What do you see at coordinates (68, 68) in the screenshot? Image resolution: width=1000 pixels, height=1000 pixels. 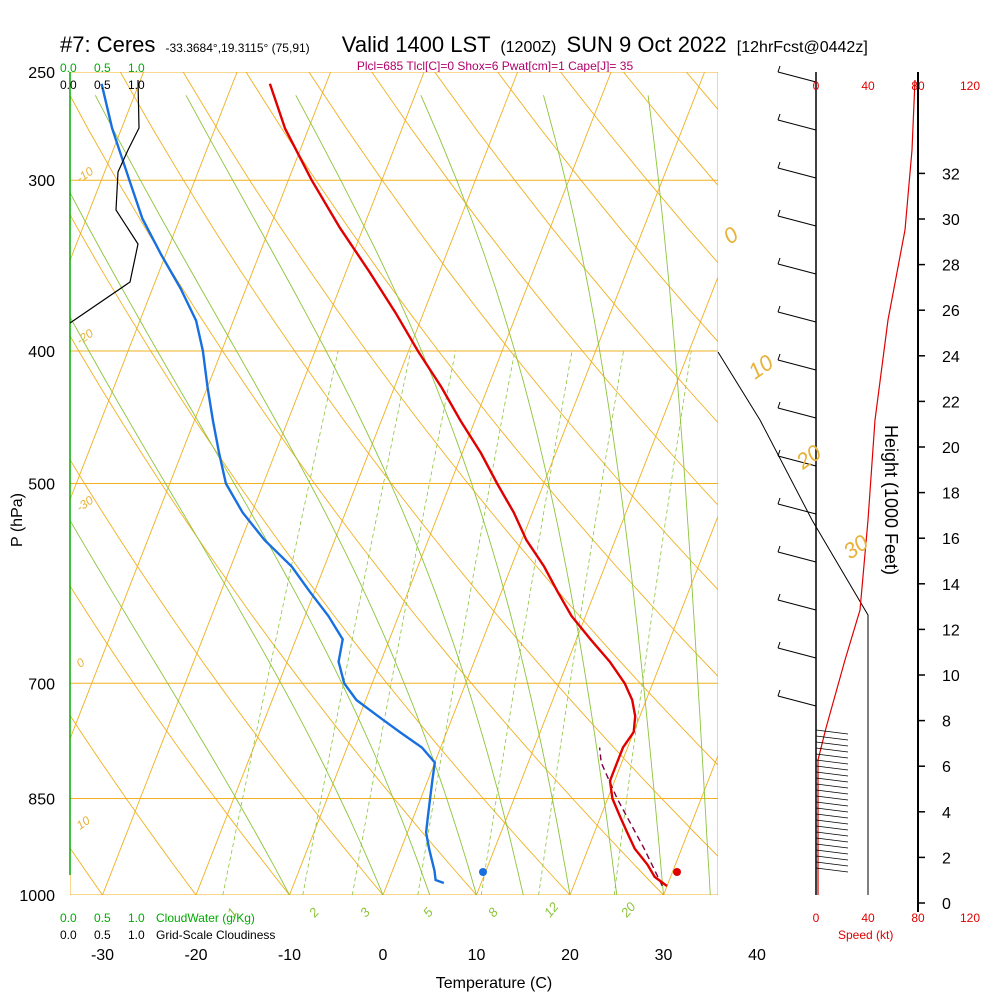 I see `cloud-green-0: 0.0` at bounding box center [68, 68].